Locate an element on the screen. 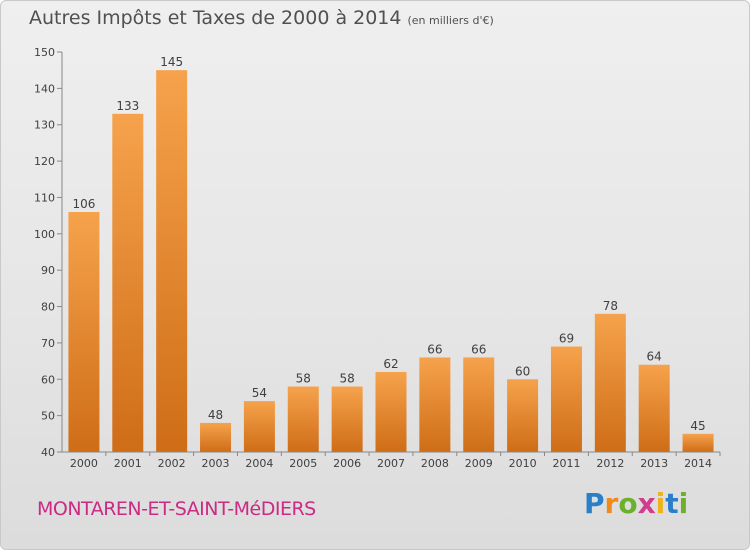 The height and width of the screenshot is (550, 750). bar-2009 is located at coordinates (479, 404).